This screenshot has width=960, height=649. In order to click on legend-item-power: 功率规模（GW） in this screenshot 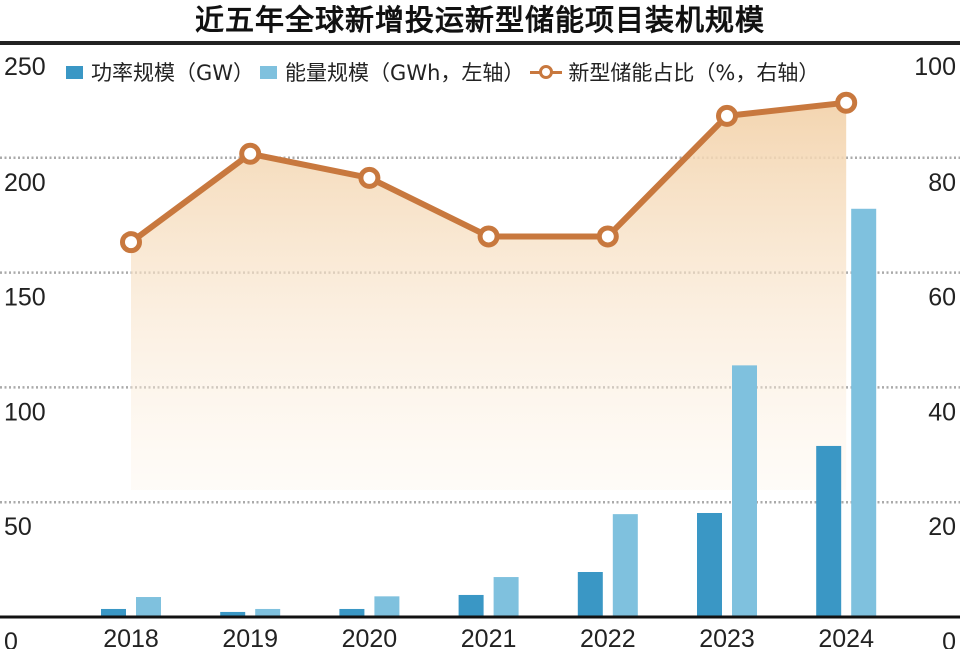, I will do `click(160, 72)`.